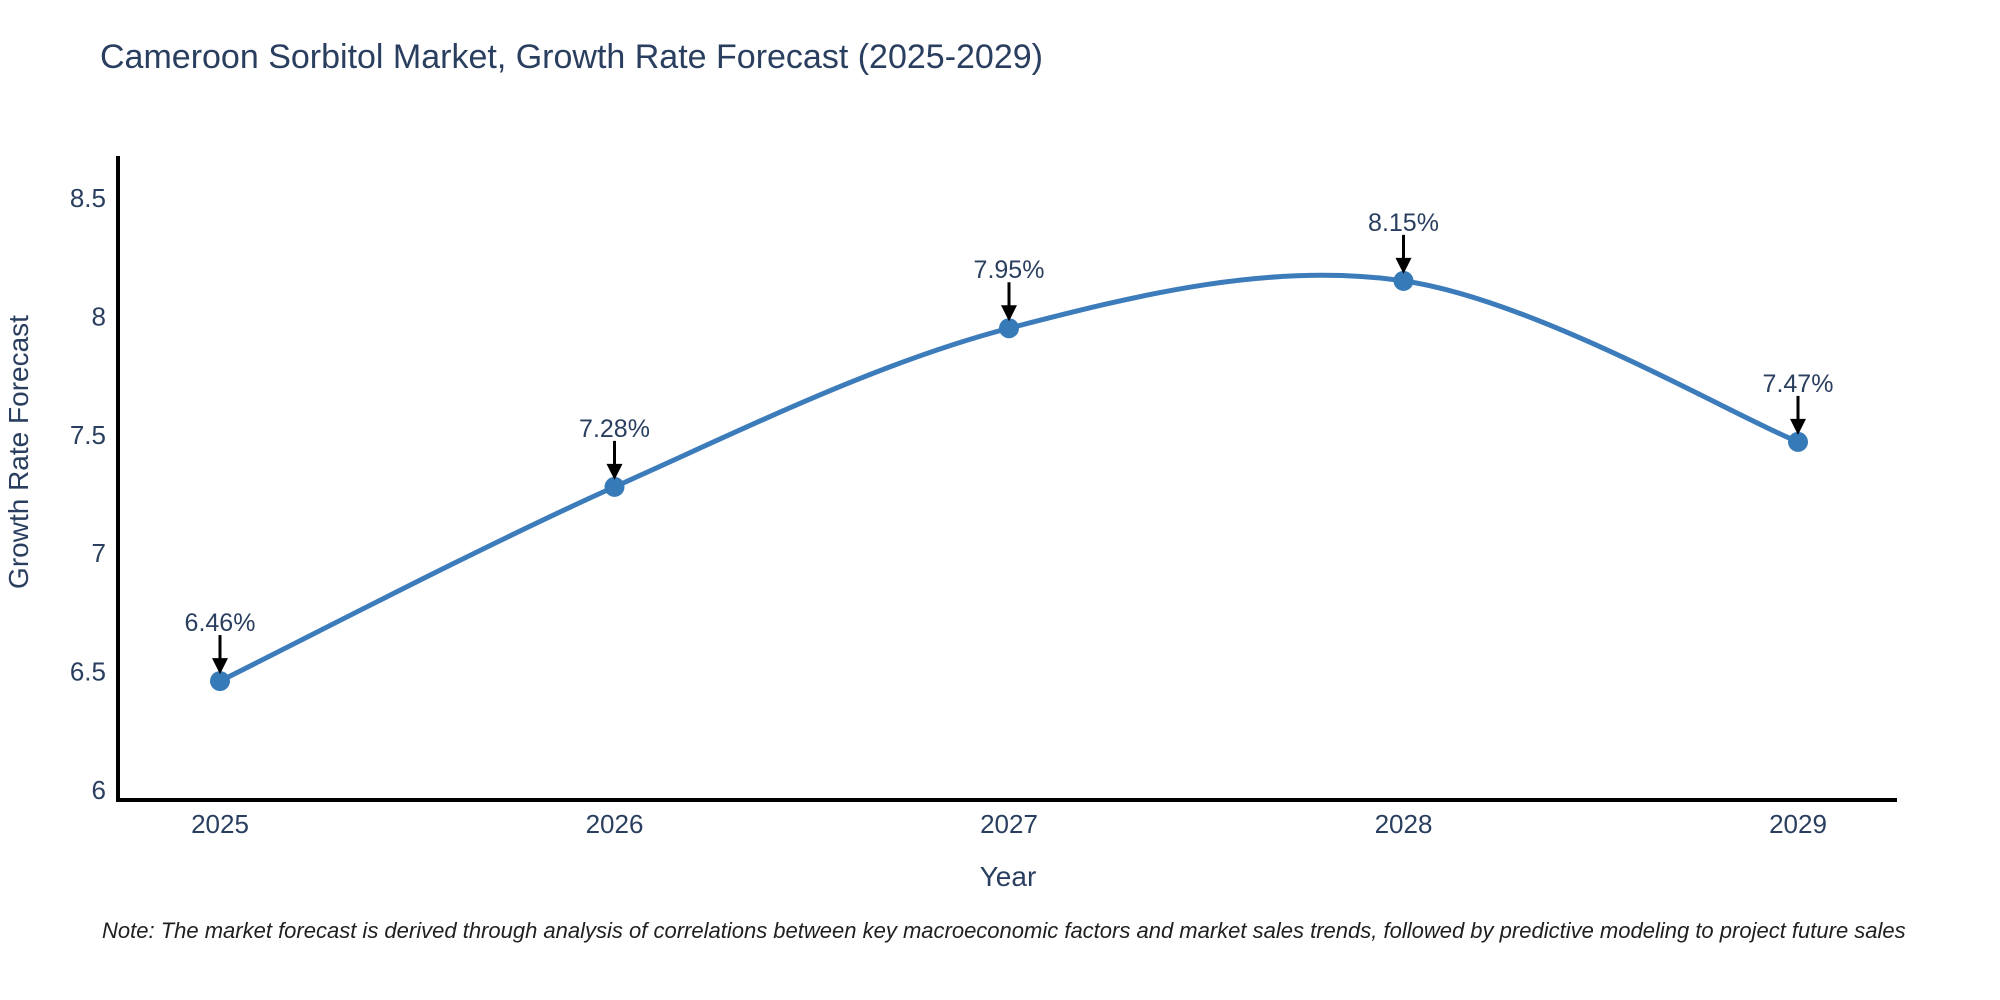 The width and height of the screenshot is (2000, 1000). I want to click on y-tick-label: 7, so click(99, 553).